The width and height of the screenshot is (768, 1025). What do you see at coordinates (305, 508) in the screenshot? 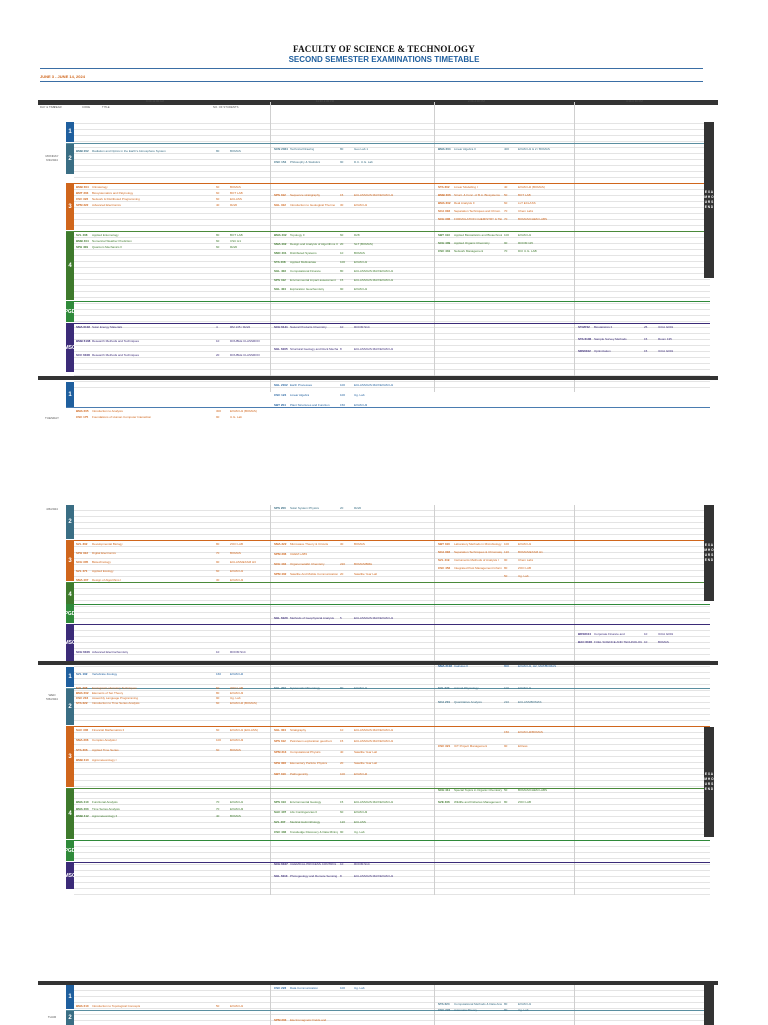
I see `course-title: Solar System Physics` at bounding box center [305, 508].